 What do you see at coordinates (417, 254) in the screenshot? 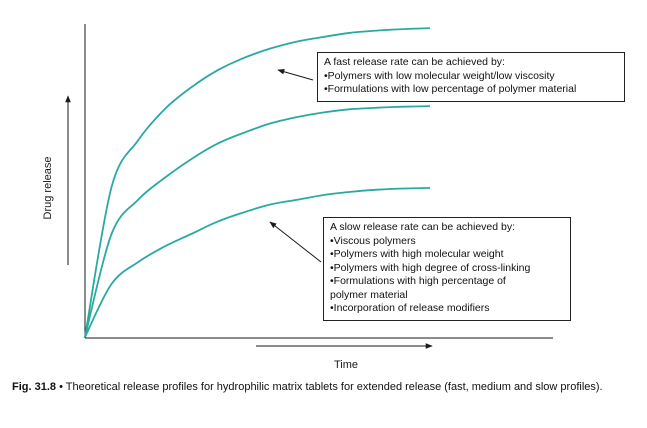
I see `slow-annotation-item: •Polymers with high molecular weight` at bounding box center [417, 254].